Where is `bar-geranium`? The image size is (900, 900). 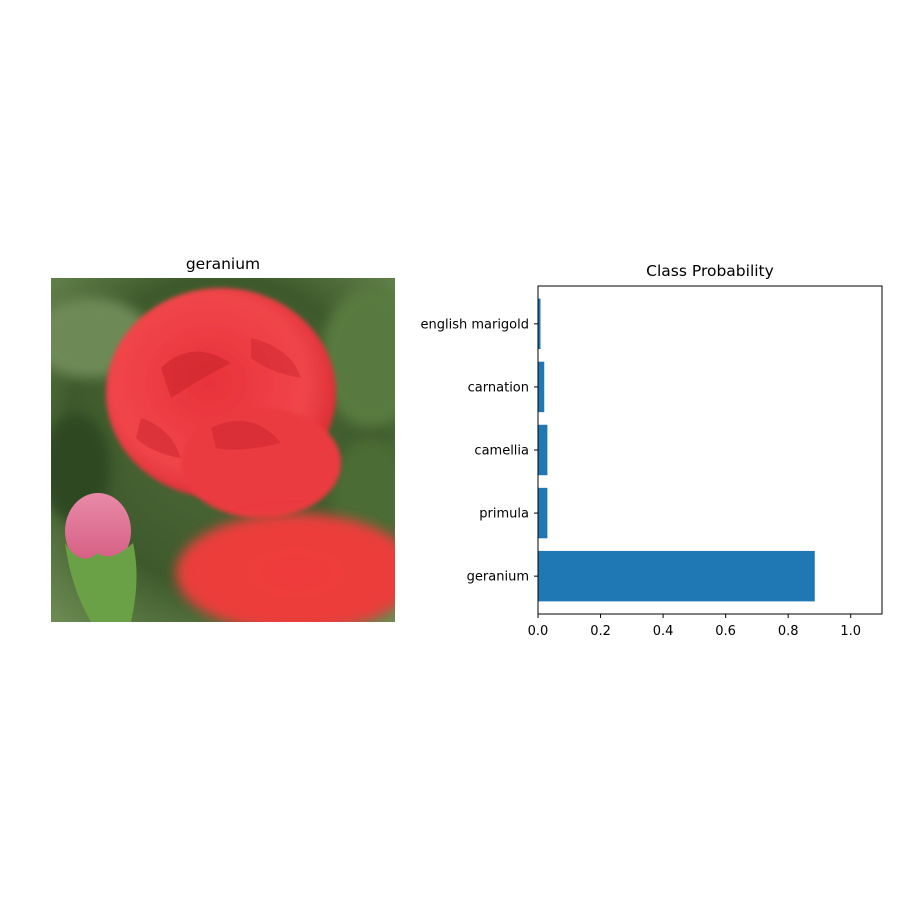
bar-geranium is located at coordinates (676, 576).